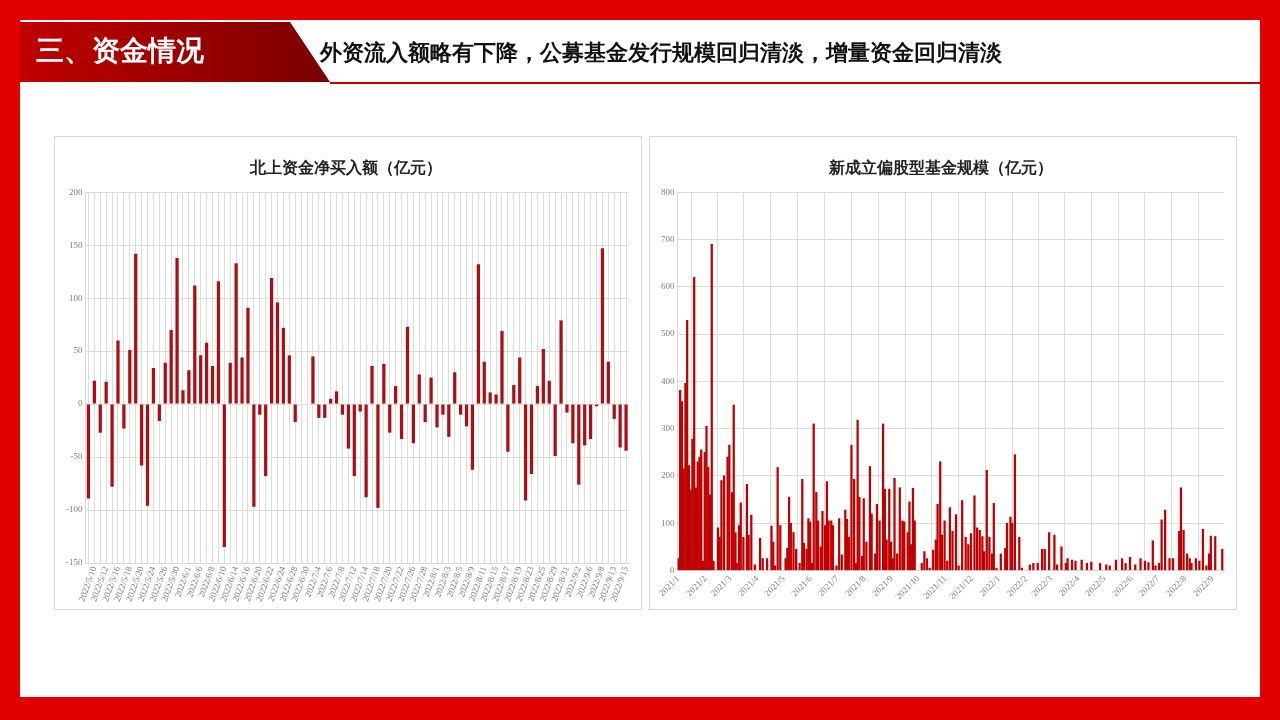 This screenshot has width=1280, height=720. What do you see at coordinates (78, 350) in the screenshot?
I see `y-tick-label: 50` at bounding box center [78, 350].